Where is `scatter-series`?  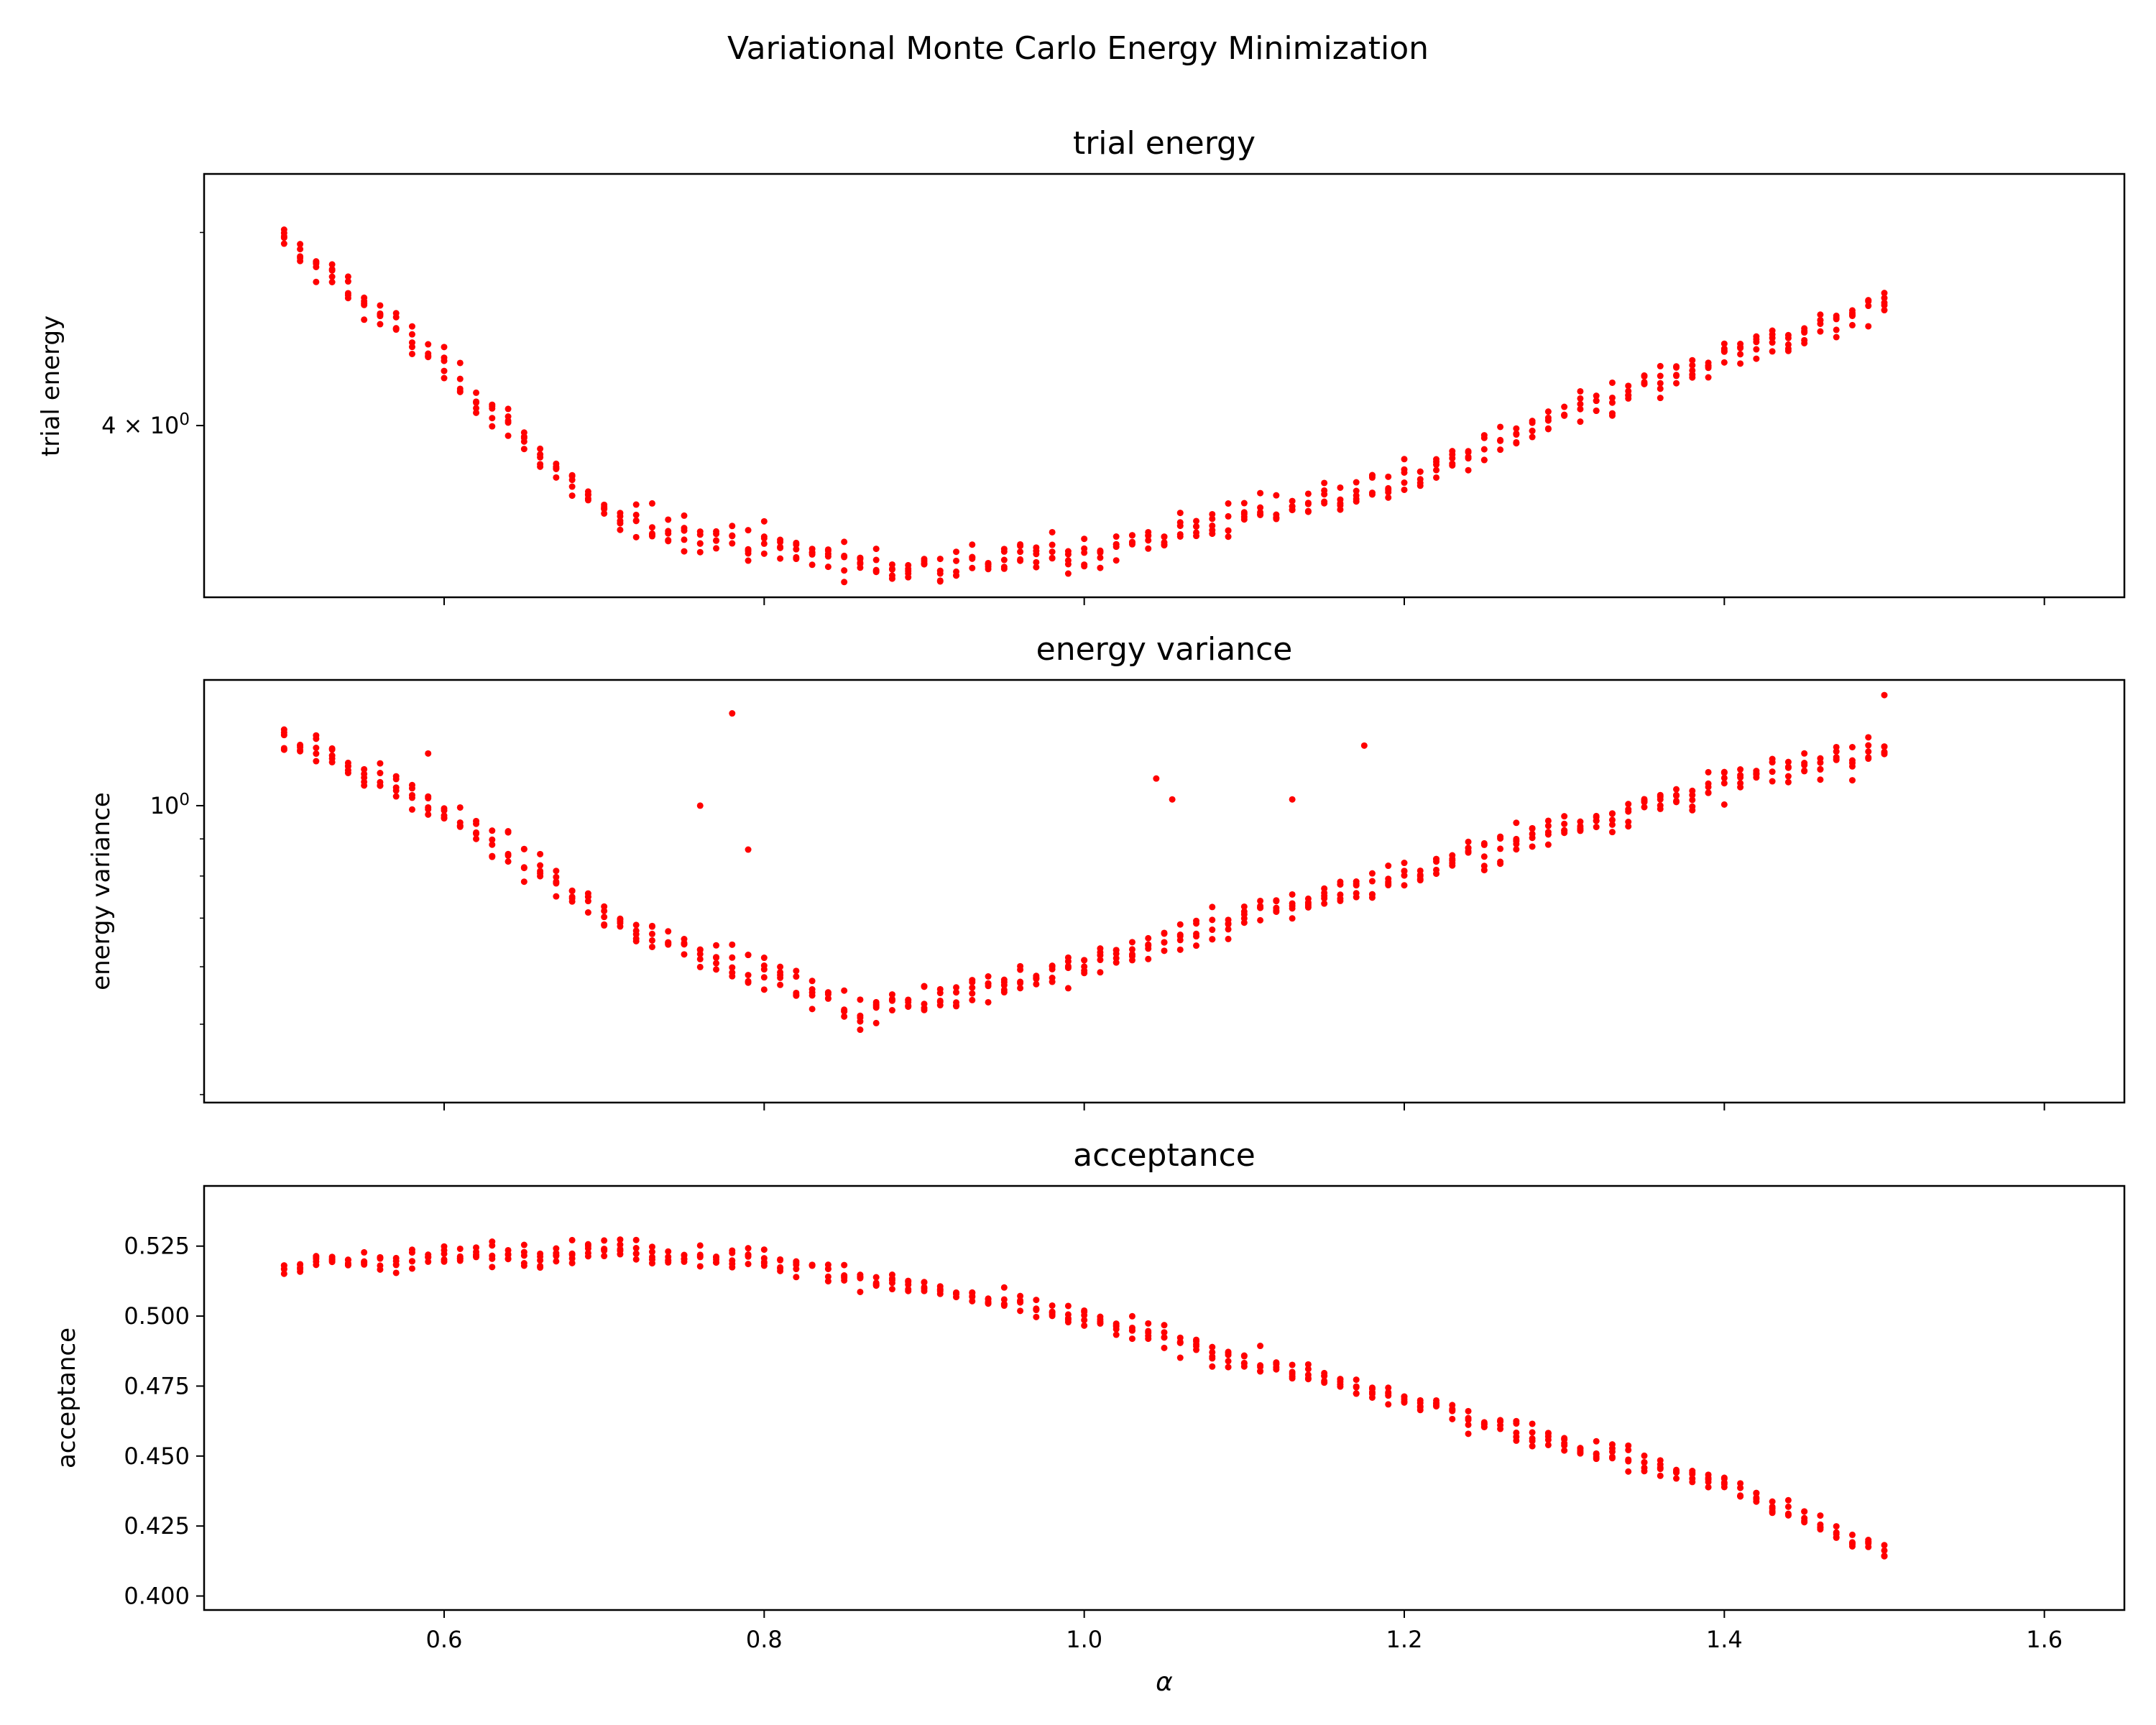
scatter-series is located at coordinates (1084, 1398).